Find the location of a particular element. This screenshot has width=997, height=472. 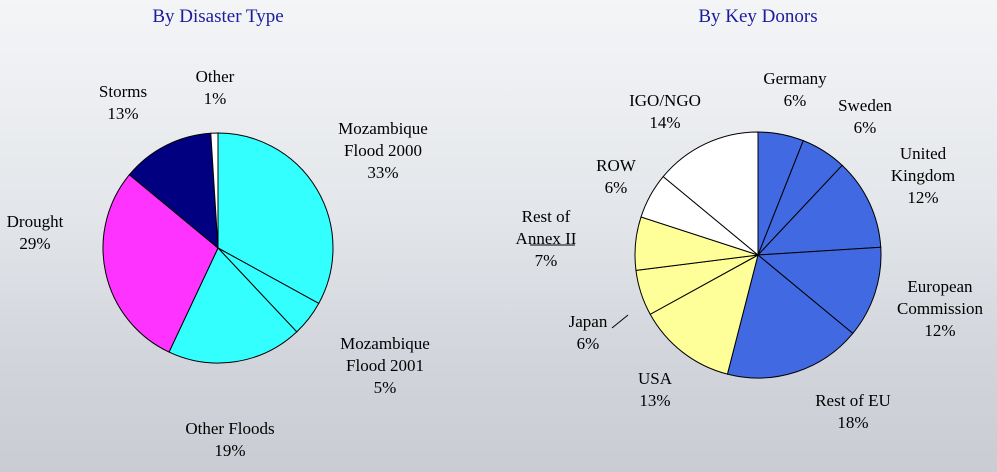

slice-name: Other Floods is located at coordinates (230, 428).